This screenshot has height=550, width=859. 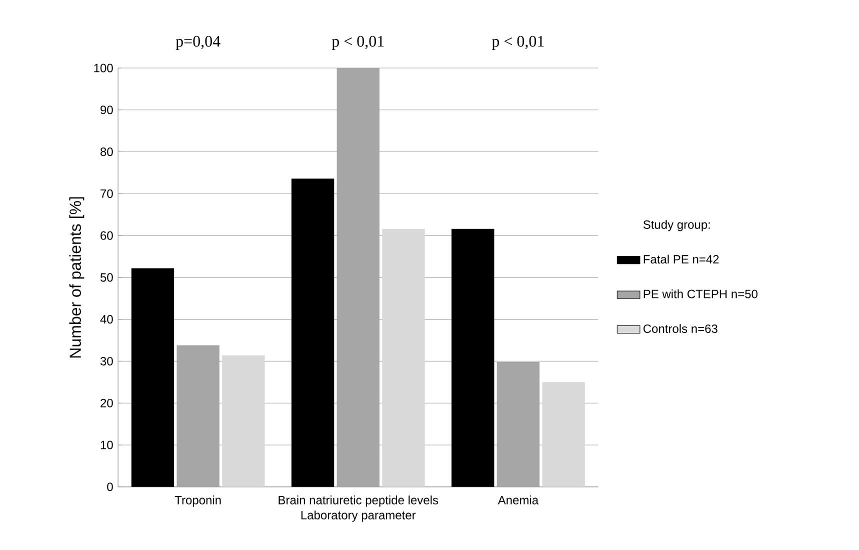 What do you see at coordinates (103, 68) in the screenshot?
I see `y-tick-label: 100` at bounding box center [103, 68].